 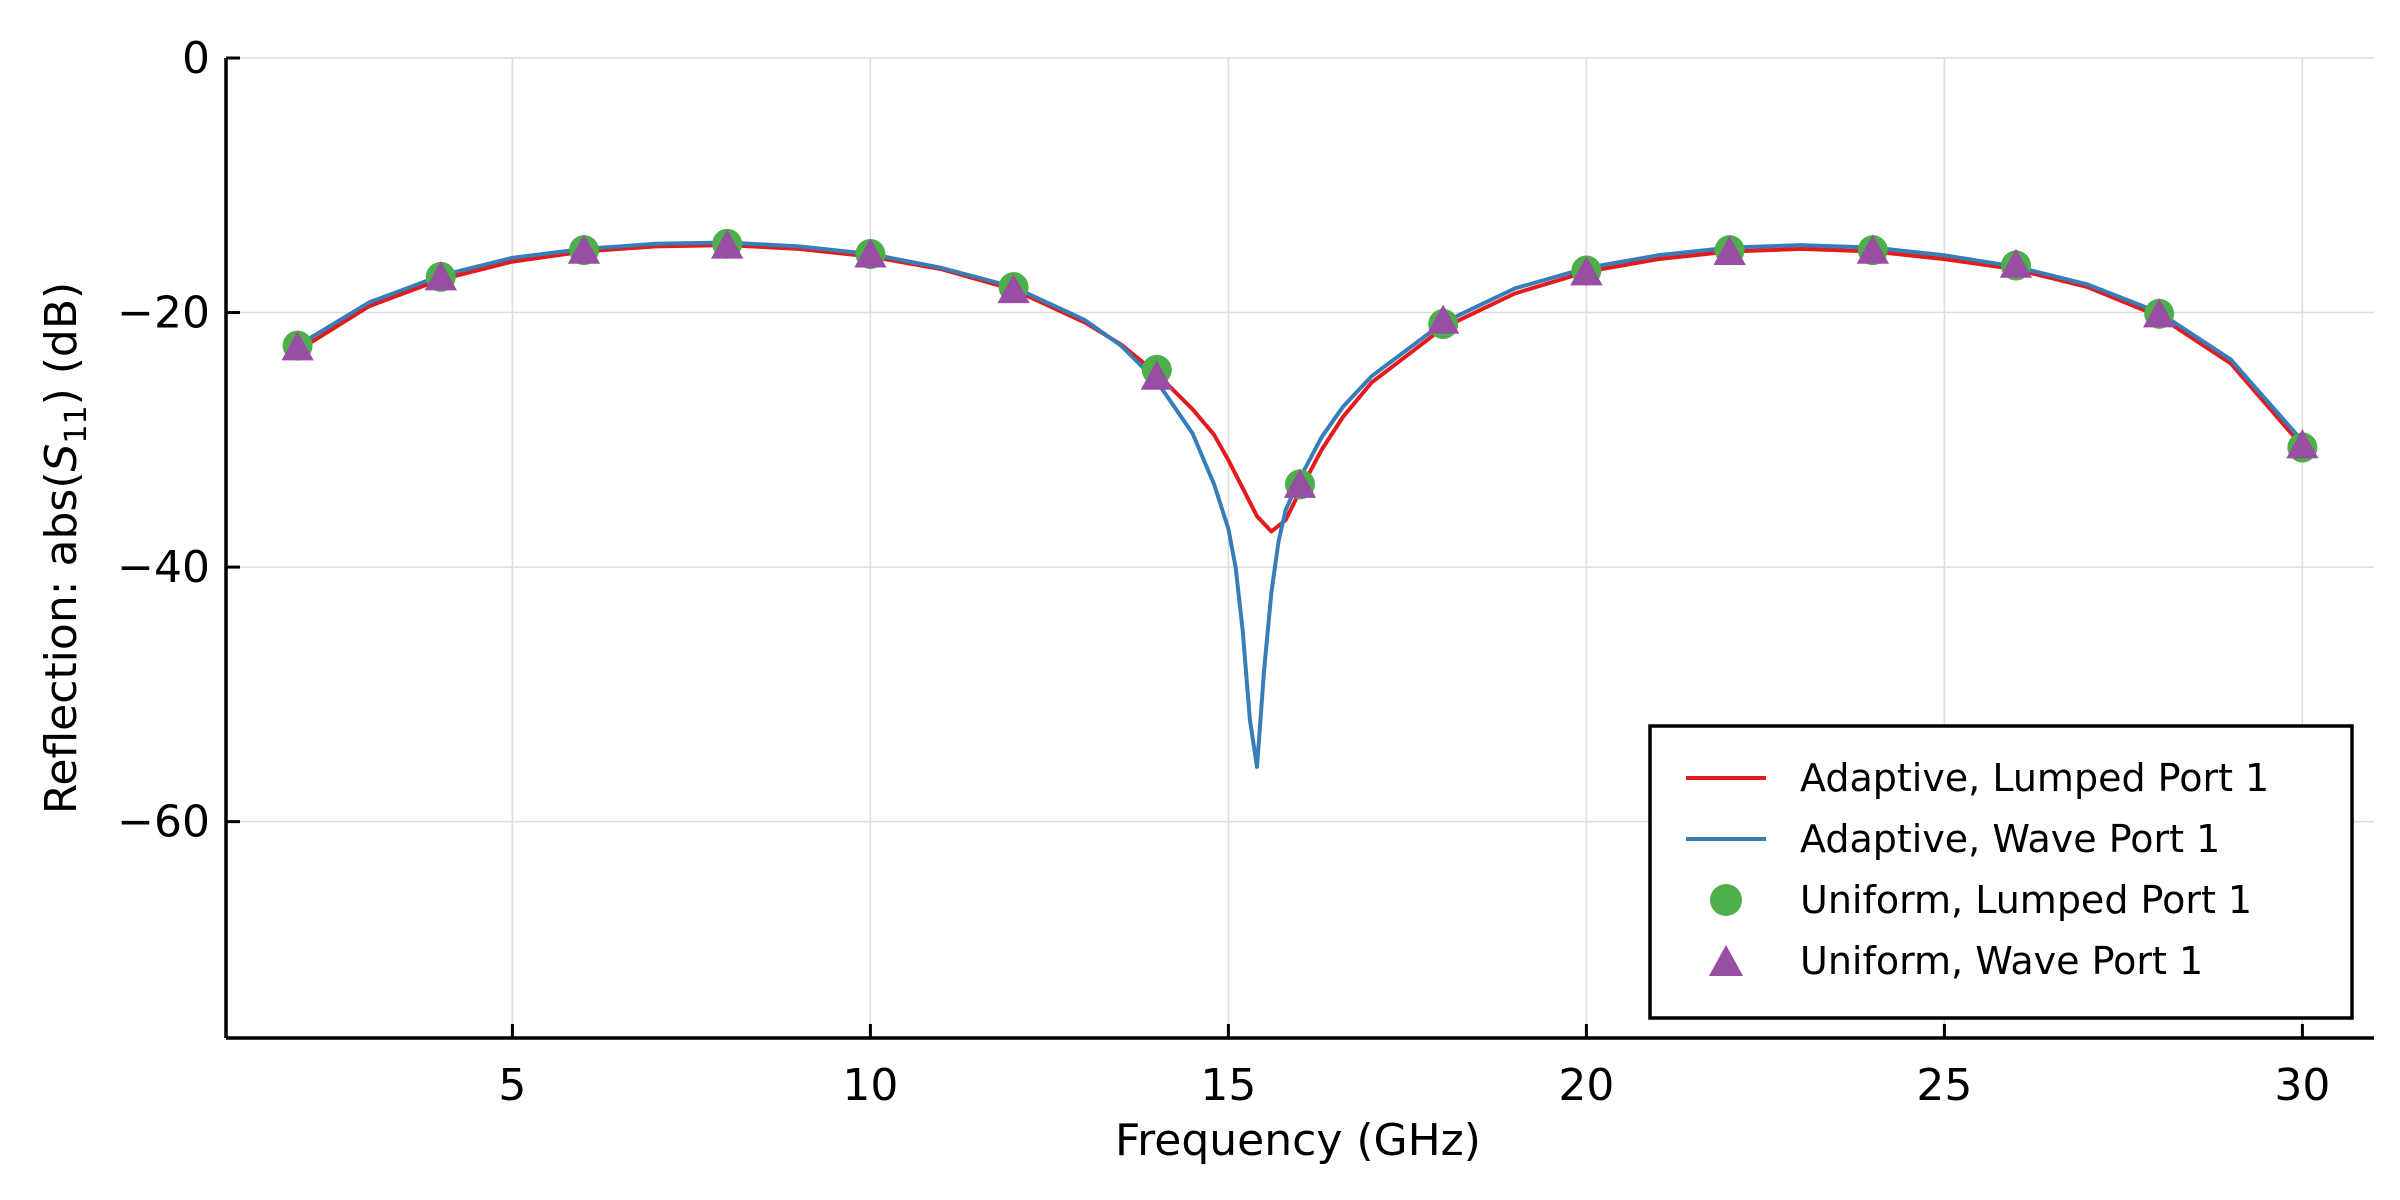 What do you see at coordinates (2010, 839) in the screenshot?
I see `legend-label: Adaptive, Wave Port 1` at bounding box center [2010, 839].